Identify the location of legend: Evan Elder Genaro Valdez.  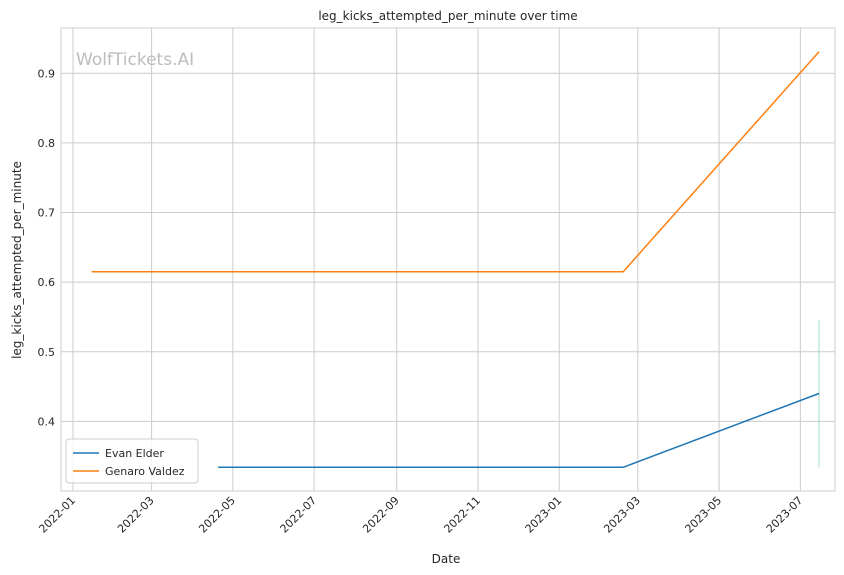
(132, 461).